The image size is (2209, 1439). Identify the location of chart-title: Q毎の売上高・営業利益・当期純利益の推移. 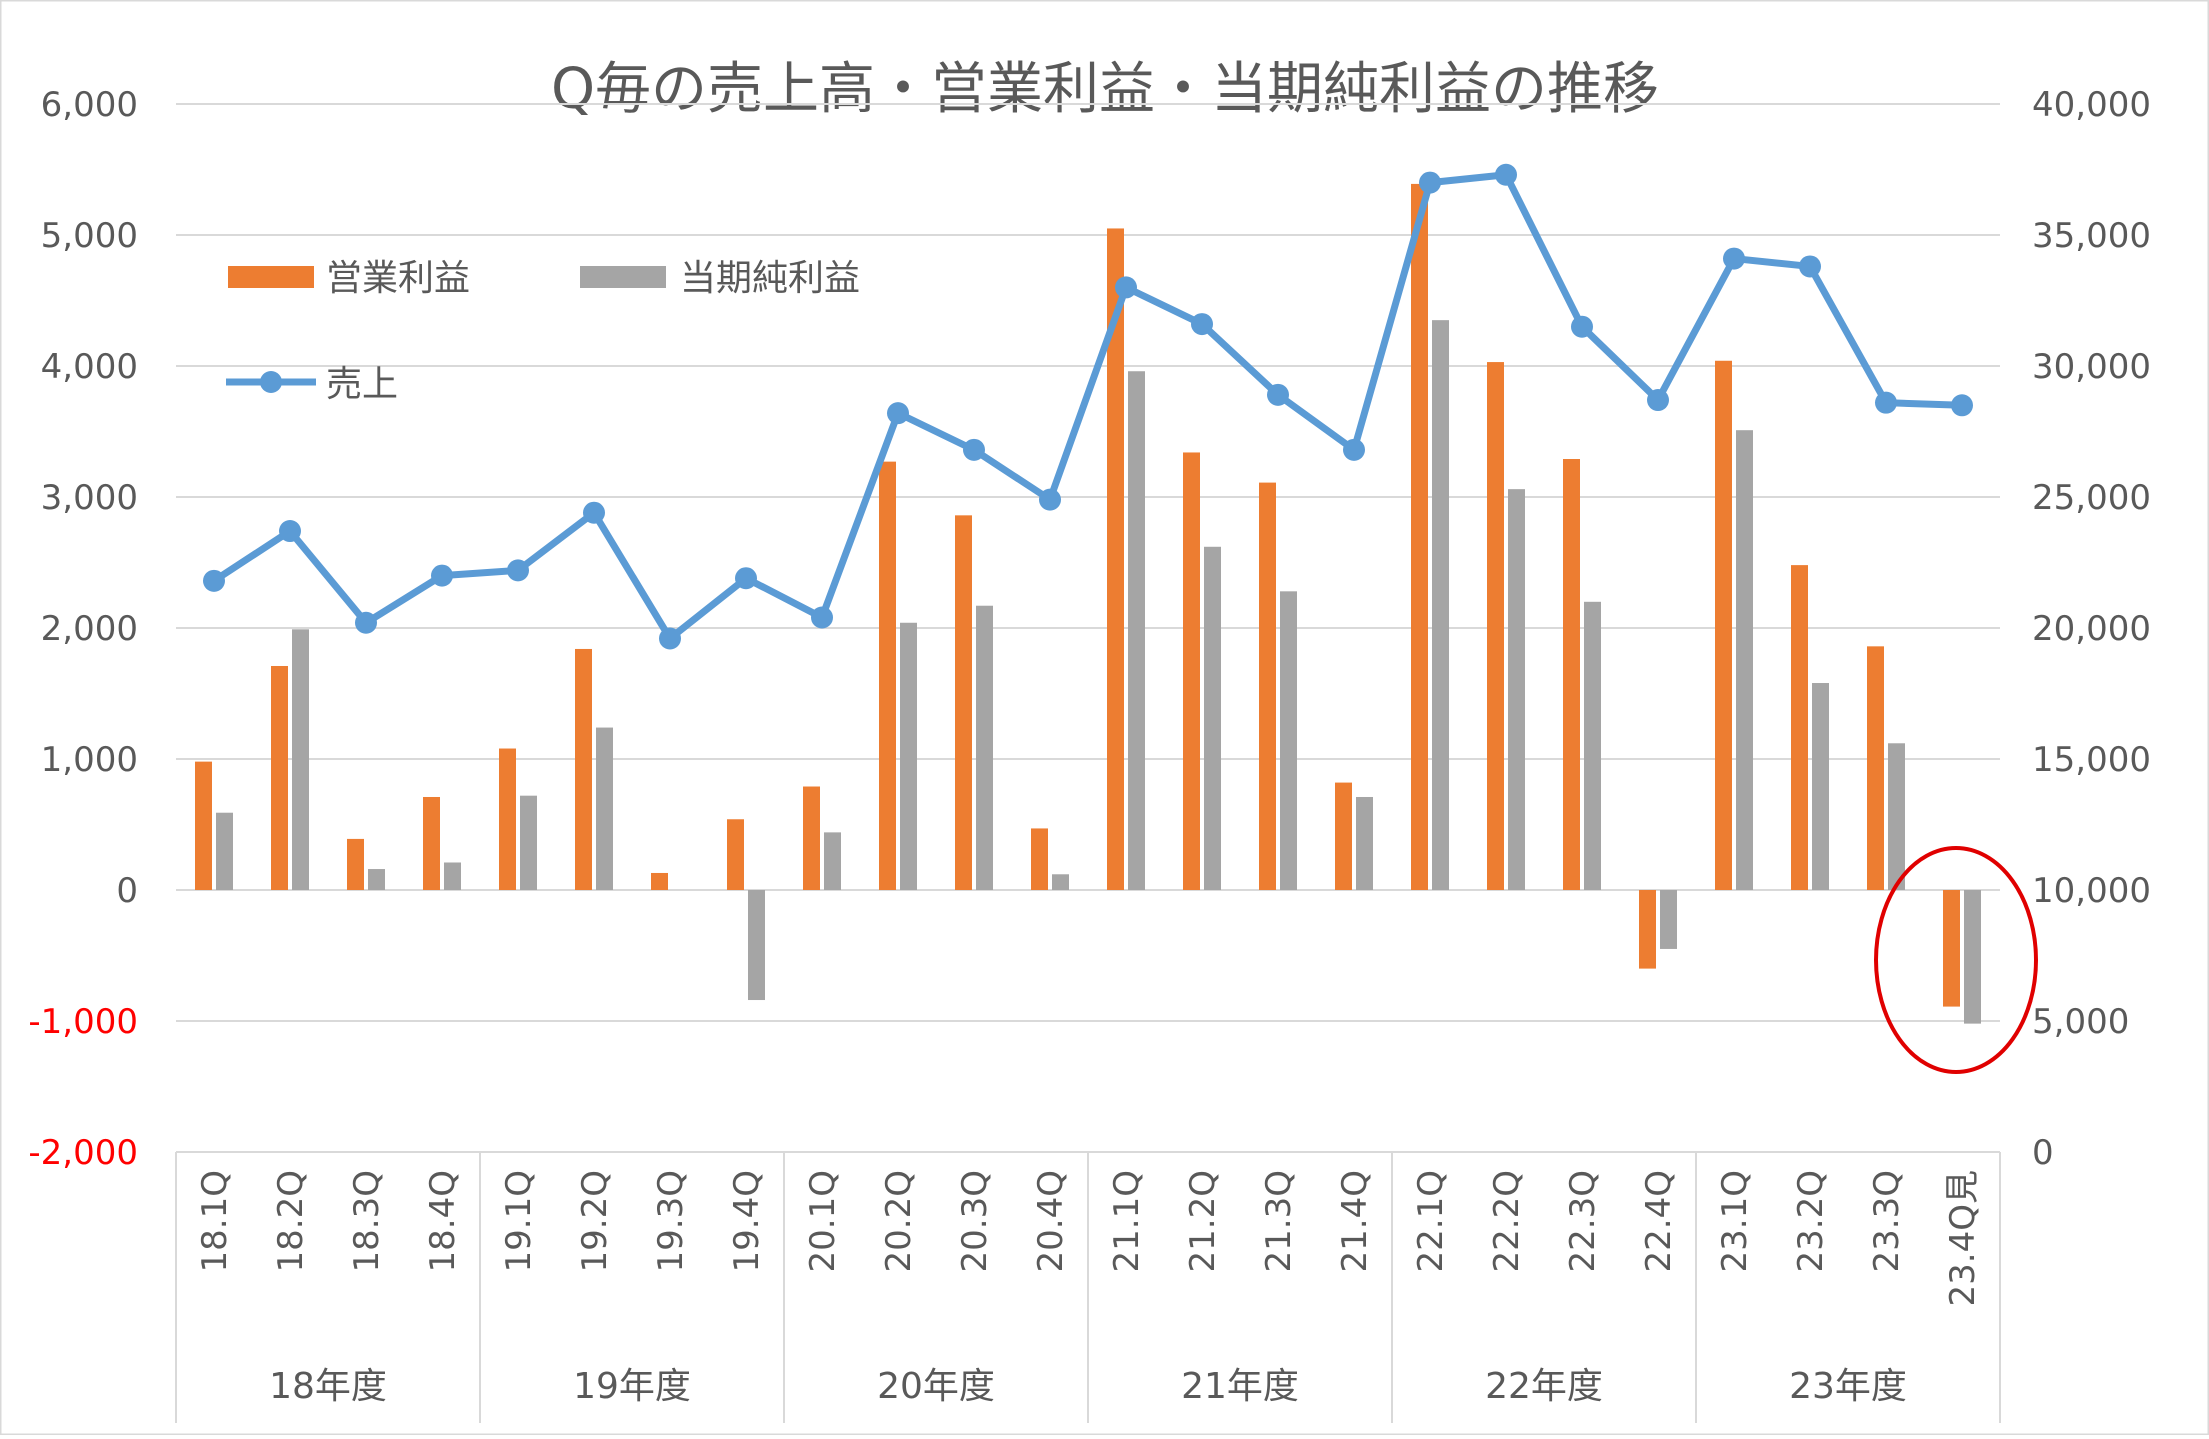
(1105, 89).